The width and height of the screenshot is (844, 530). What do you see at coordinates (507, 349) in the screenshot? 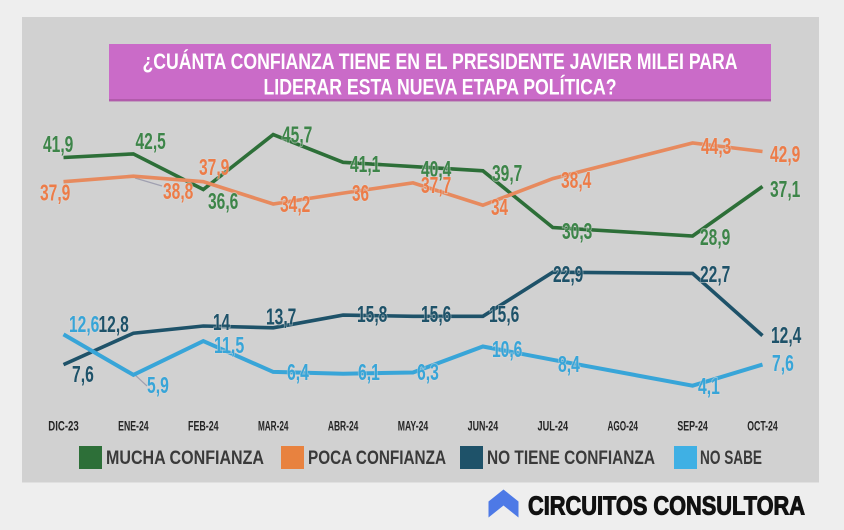
I see `svg-text: 10,6` at bounding box center [507, 349].